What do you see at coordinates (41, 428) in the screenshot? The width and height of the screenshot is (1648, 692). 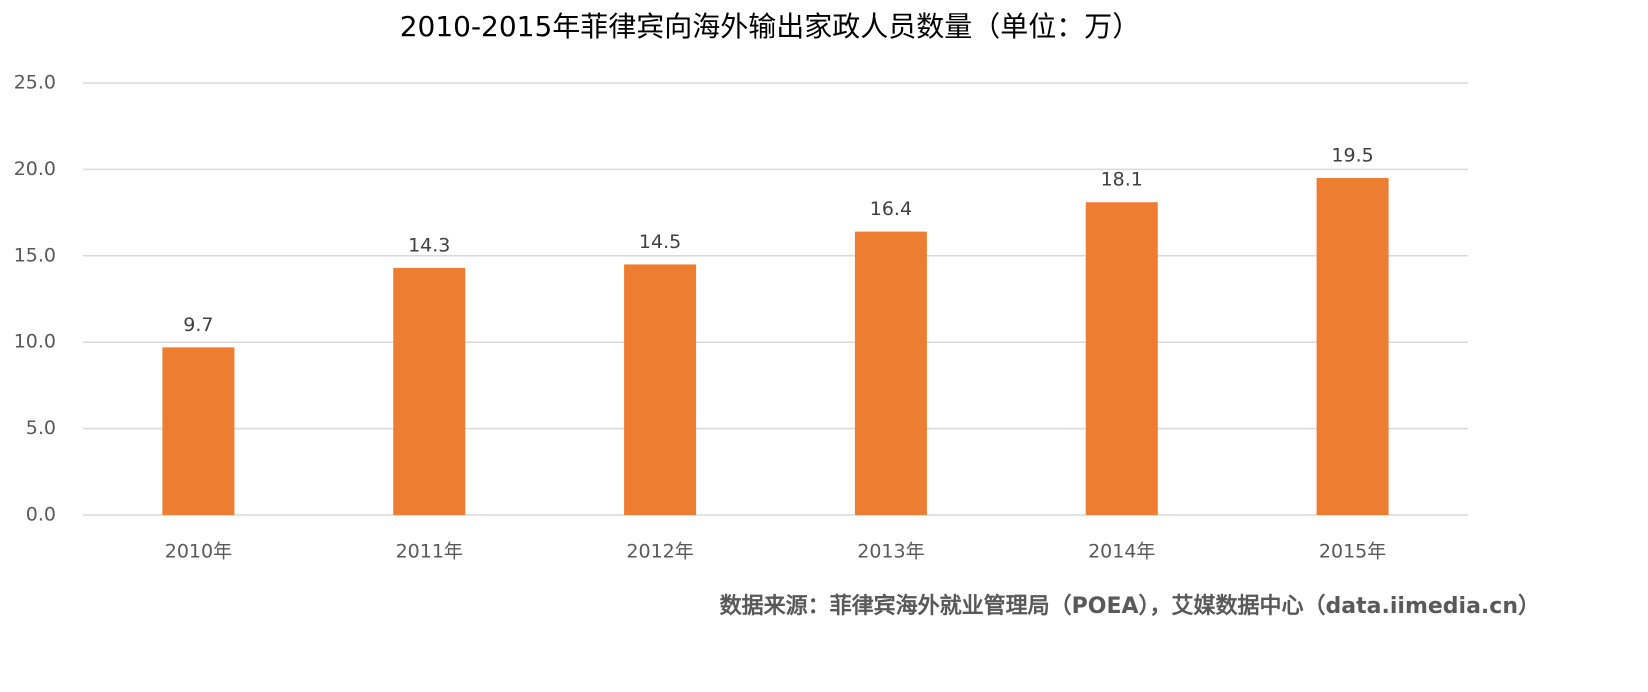 I see `y-tick-label: 5.0` at bounding box center [41, 428].